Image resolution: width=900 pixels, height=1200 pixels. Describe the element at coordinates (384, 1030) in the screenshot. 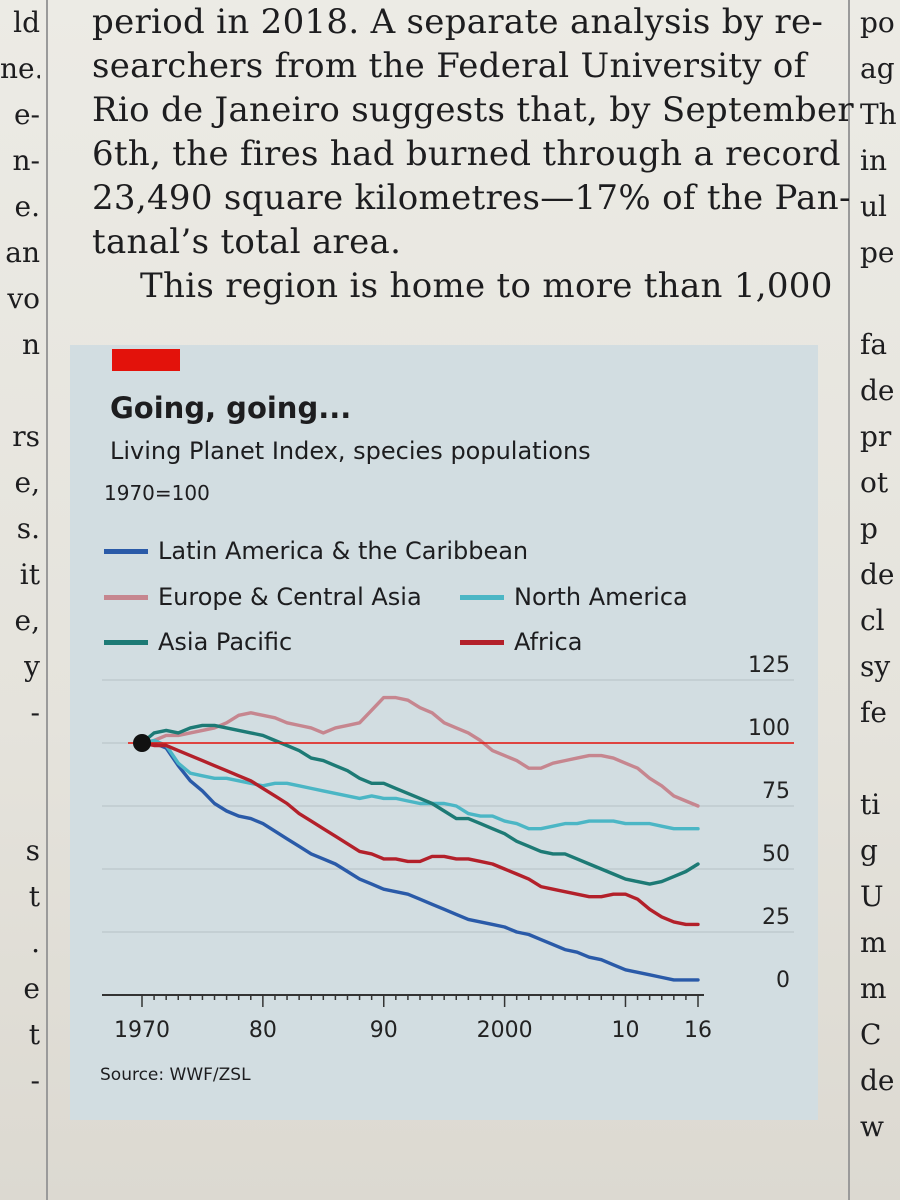

I see `x-tick-label: 90` at that location.